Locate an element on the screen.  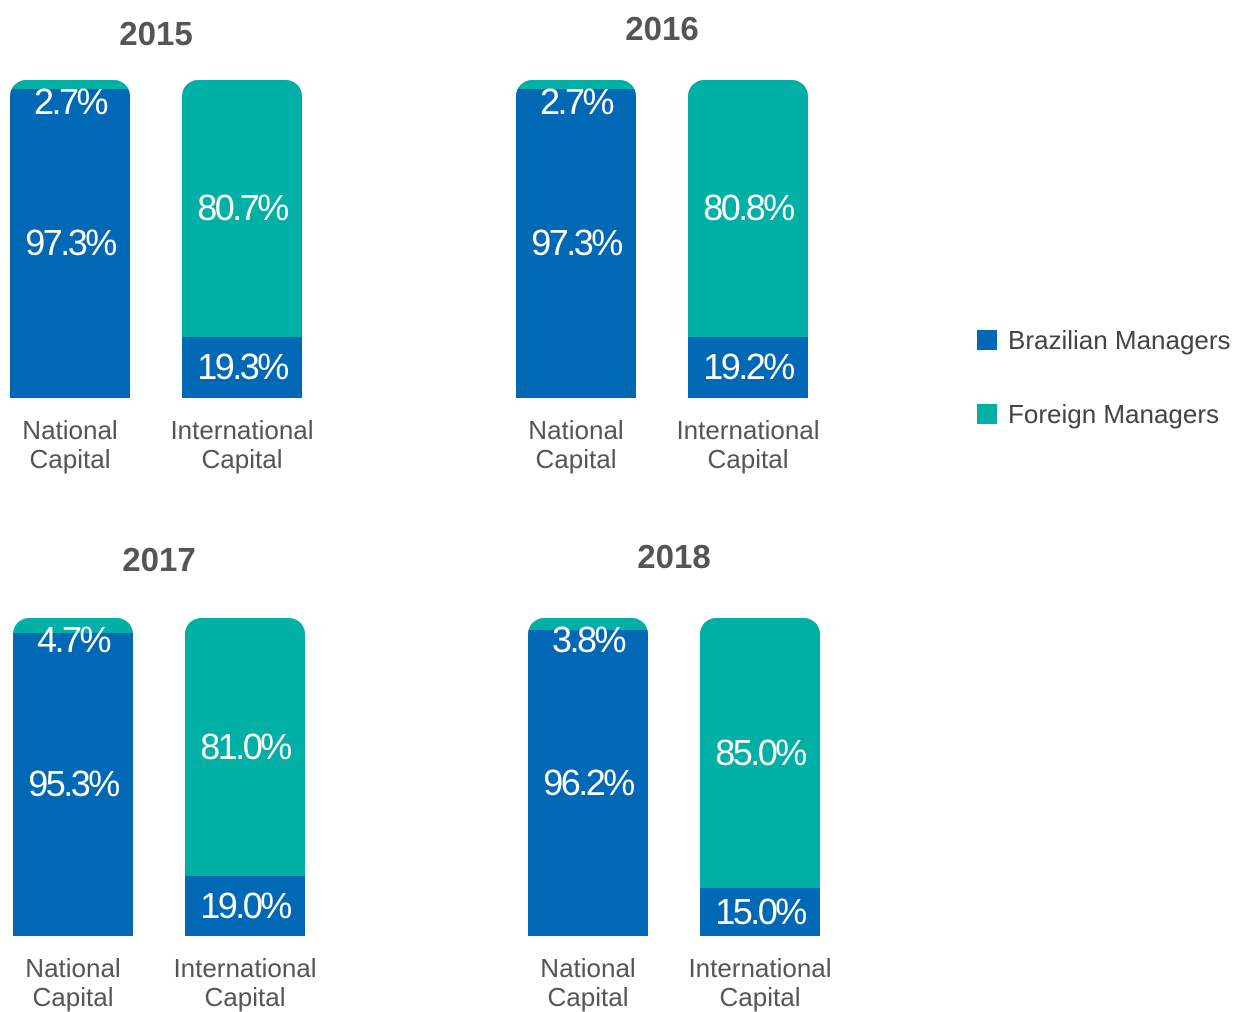
stacked-bar: 15.0% 85.0% is located at coordinates (760, 777).